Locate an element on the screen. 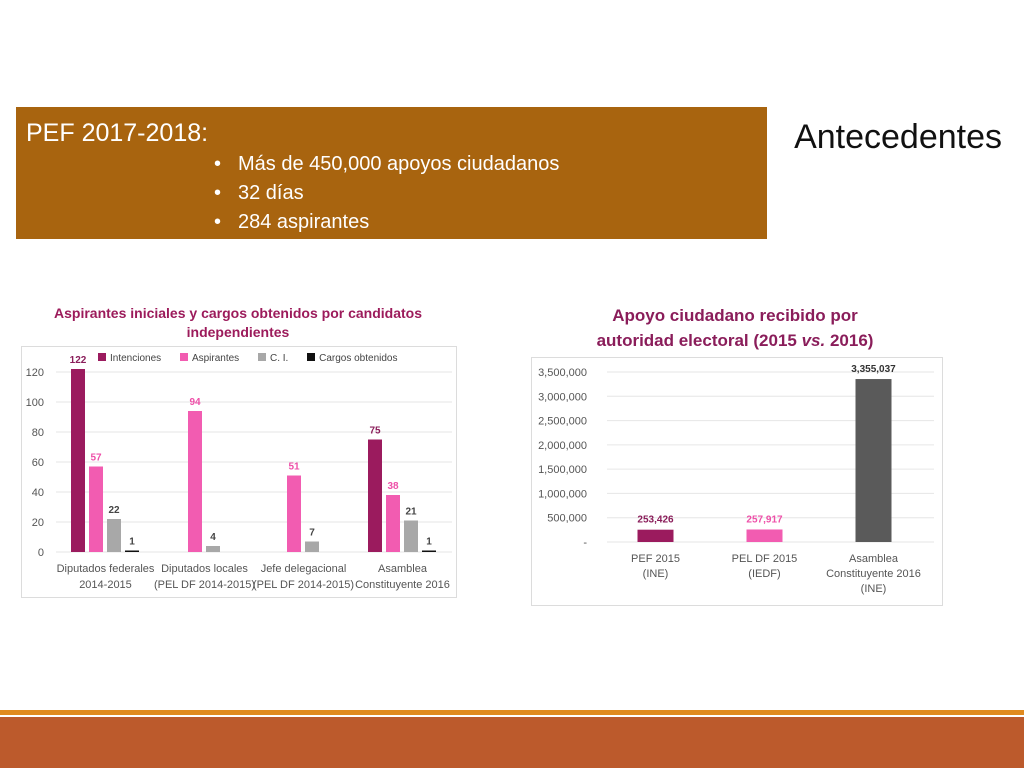 The image size is (1024, 768). data-label: 51 is located at coordinates (294, 467).